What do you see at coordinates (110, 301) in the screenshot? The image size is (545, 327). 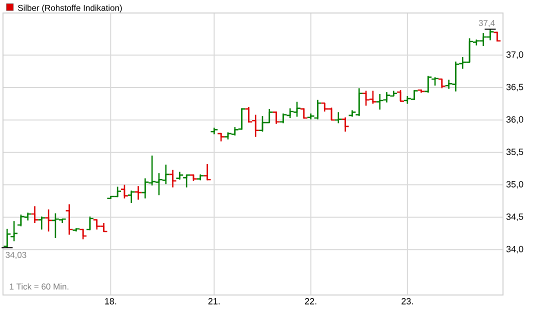 I see `x-tick-label: 18.` at bounding box center [110, 301].